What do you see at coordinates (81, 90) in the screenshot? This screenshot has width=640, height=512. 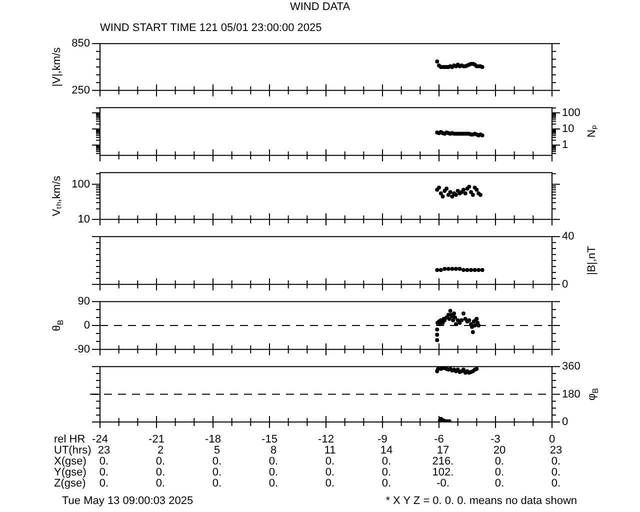 I see `y-tick-label: 250` at bounding box center [81, 90].